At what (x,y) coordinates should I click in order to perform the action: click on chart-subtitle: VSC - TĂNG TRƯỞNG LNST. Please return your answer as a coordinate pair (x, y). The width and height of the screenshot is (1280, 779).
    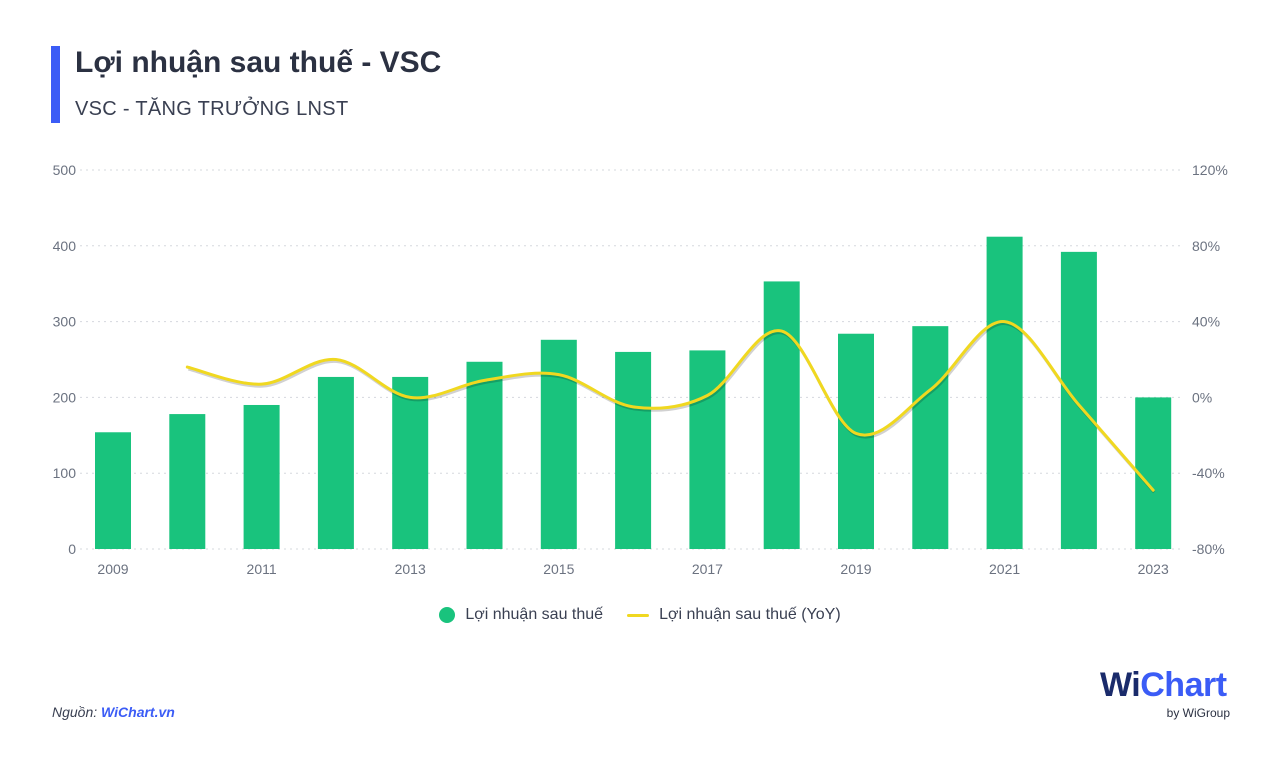
    Looking at the image, I should click on (212, 109).